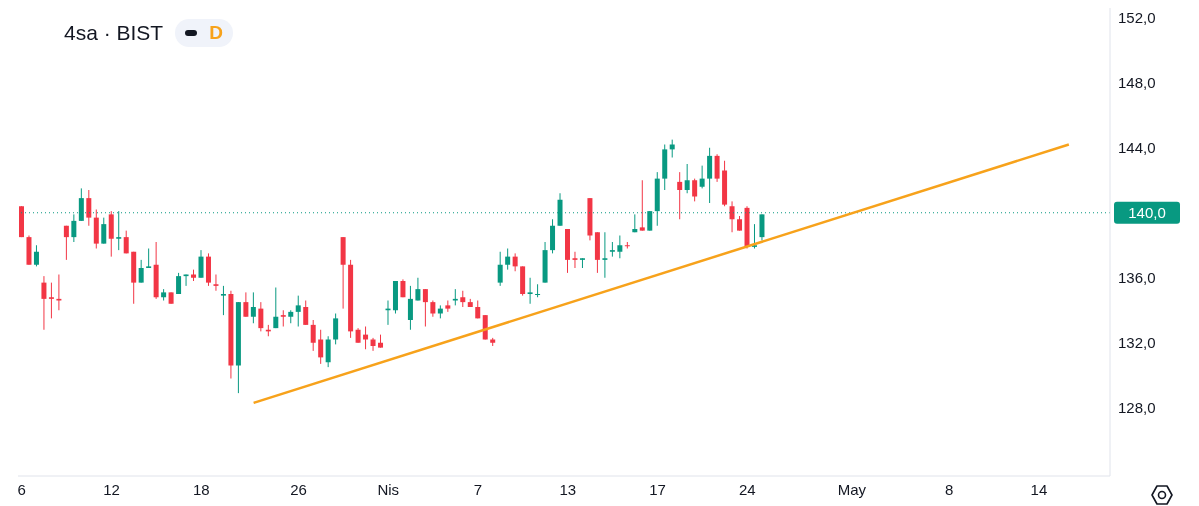 This screenshot has height=506, width=1199. What do you see at coordinates (1039, 489) in the screenshot?
I see `x-tick-label: 14` at bounding box center [1039, 489].